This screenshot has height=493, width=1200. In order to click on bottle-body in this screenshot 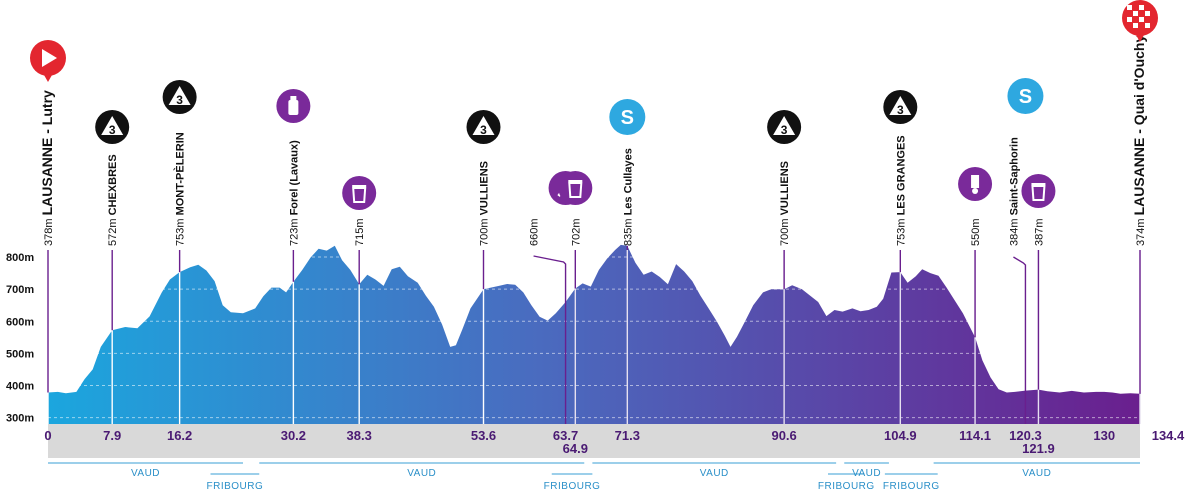, I will do `click(293, 107)`.